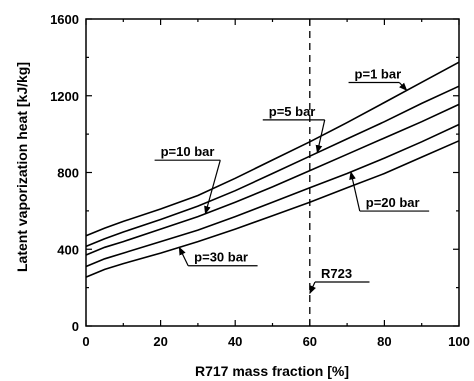 This screenshot has height=381, width=474. What do you see at coordinates (384, 341) in the screenshot?
I see `x-tick-label: 80` at bounding box center [384, 341].